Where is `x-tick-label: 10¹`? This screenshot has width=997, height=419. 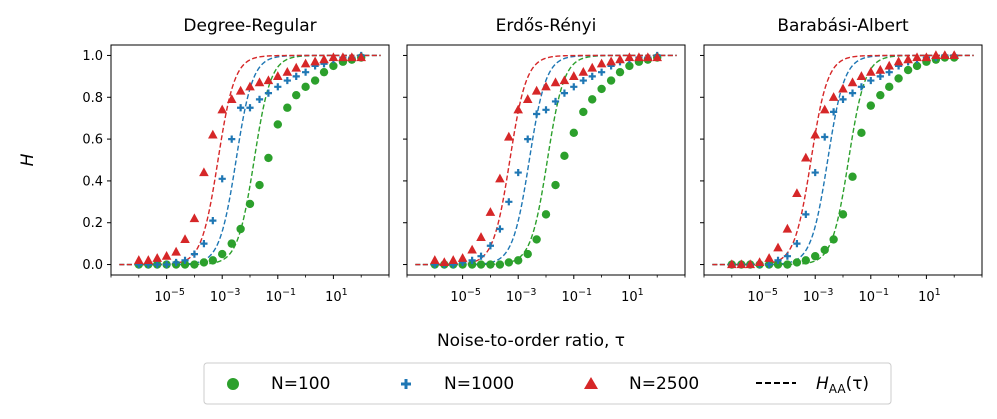 x-tick-label: 10¹ is located at coordinates (929, 296).